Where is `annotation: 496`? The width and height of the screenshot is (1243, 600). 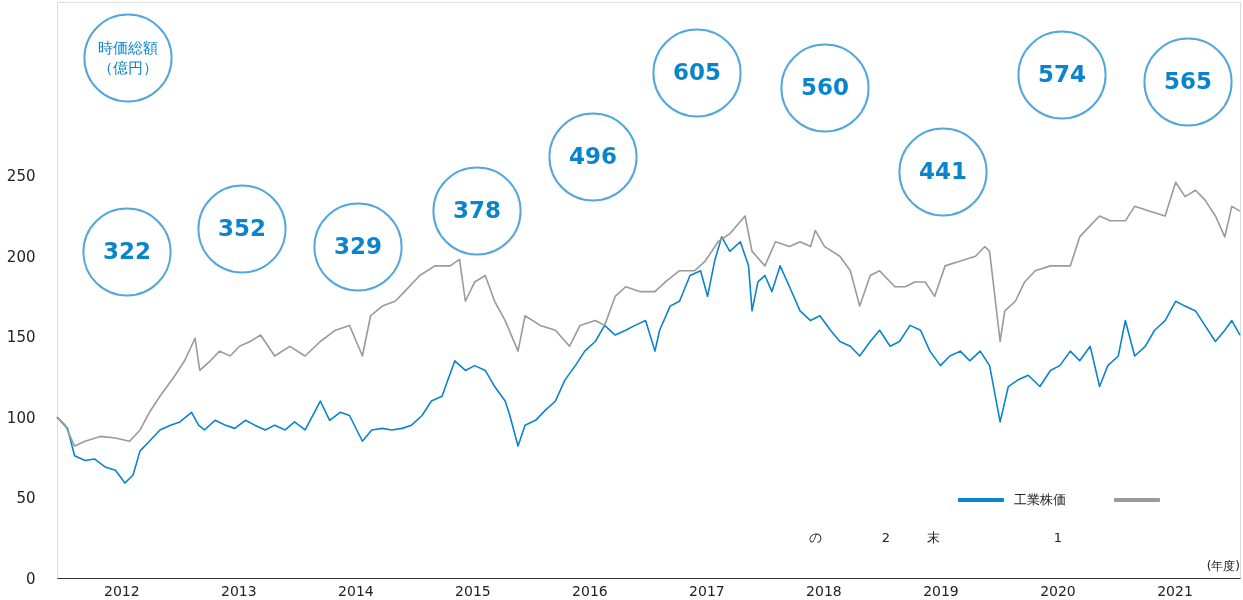
annotation: 496 is located at coordinates (593, 156).